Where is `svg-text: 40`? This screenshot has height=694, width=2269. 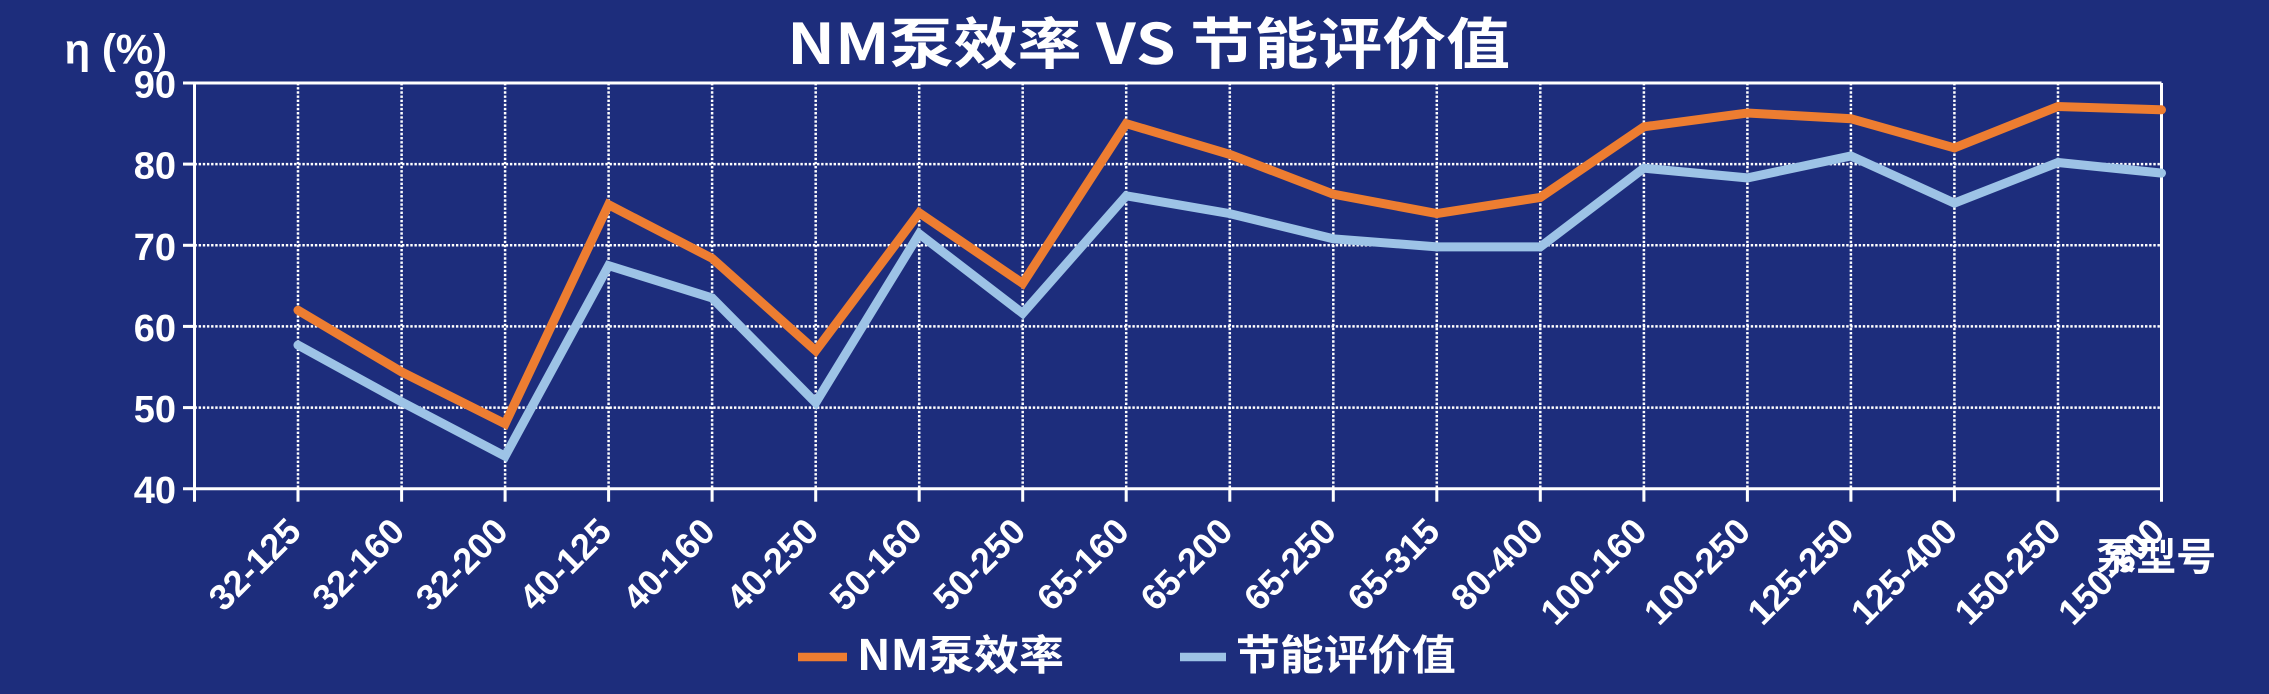 svg-text: 40 is located at coordinates (155, 491).